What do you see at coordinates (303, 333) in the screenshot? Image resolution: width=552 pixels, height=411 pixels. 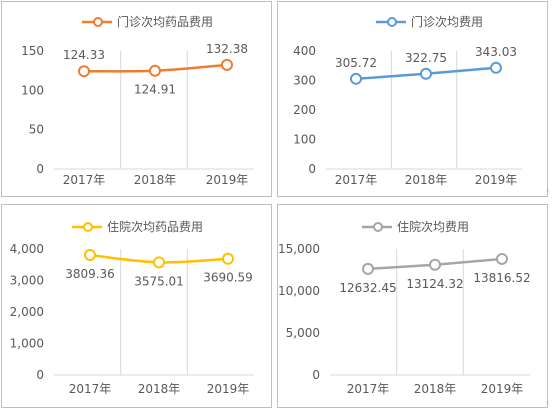 I see `y-tick-label: 5,000` at bounding box center [303, 333].